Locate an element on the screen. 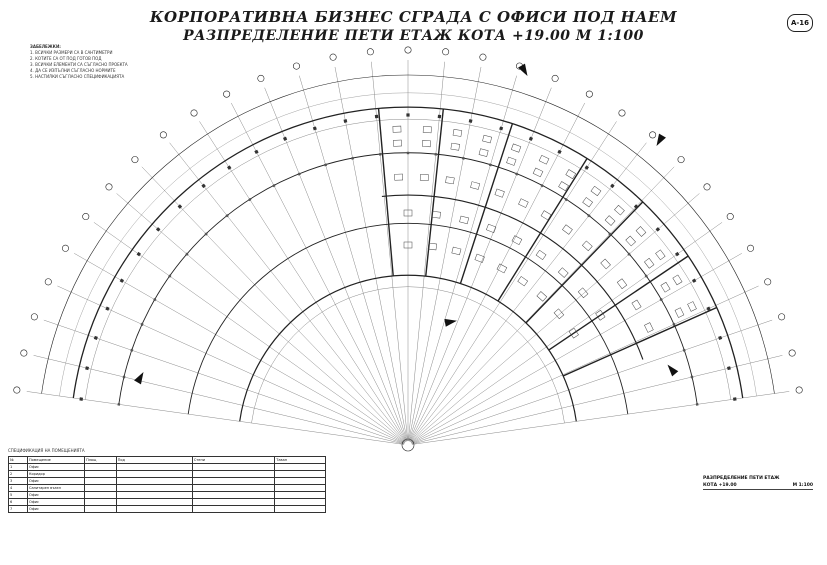 This screenshot has width=827, height=565. table-row: 5 Офис is located at coordinates (166, 495).